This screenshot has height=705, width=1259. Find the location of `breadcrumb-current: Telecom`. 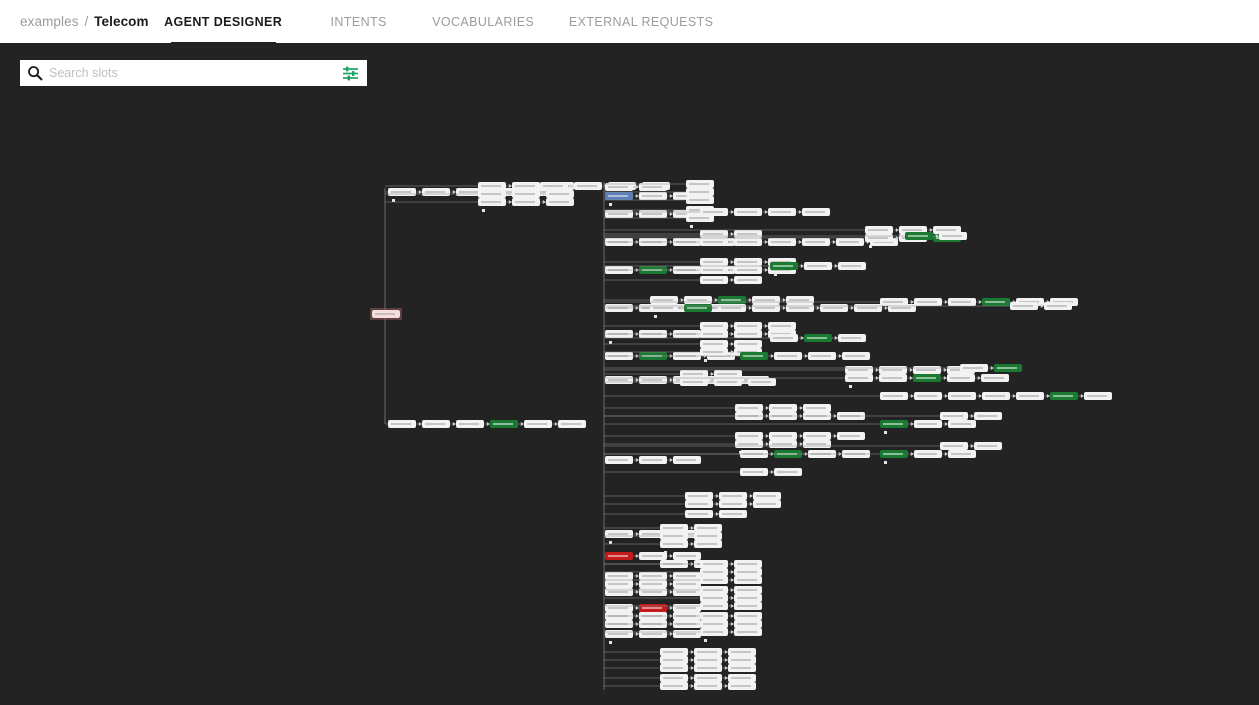

breadcrumb-current: Telecom is located at coordinates (121, 21).